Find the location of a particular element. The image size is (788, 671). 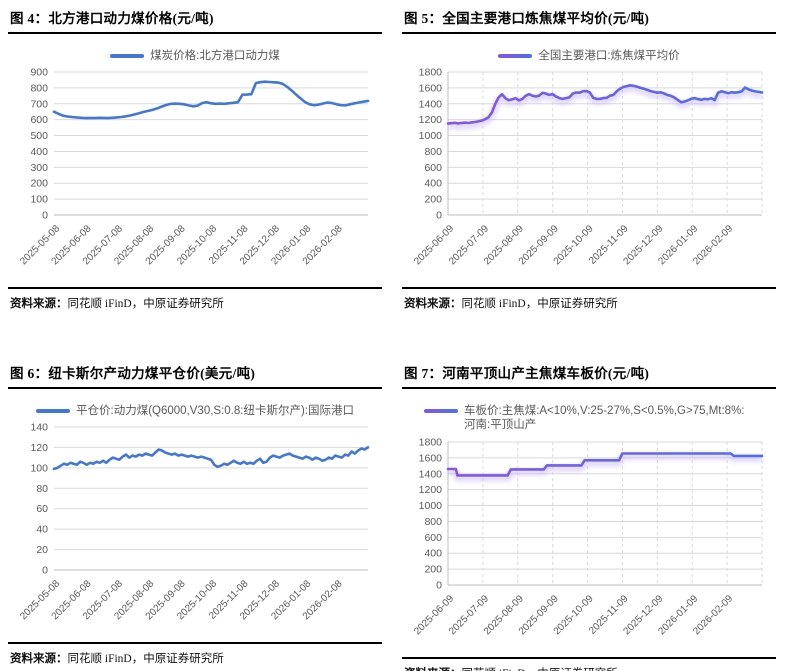

figure-title: 图 5：全国主要港口炼焦煤平均价(元/吨) is located at coordinates (589, 19).